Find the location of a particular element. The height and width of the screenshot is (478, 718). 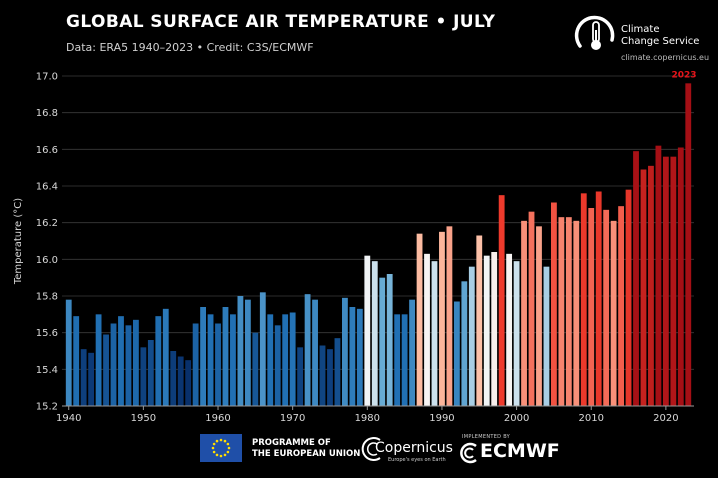

bar-1942 is located at coordinates (83, 377).